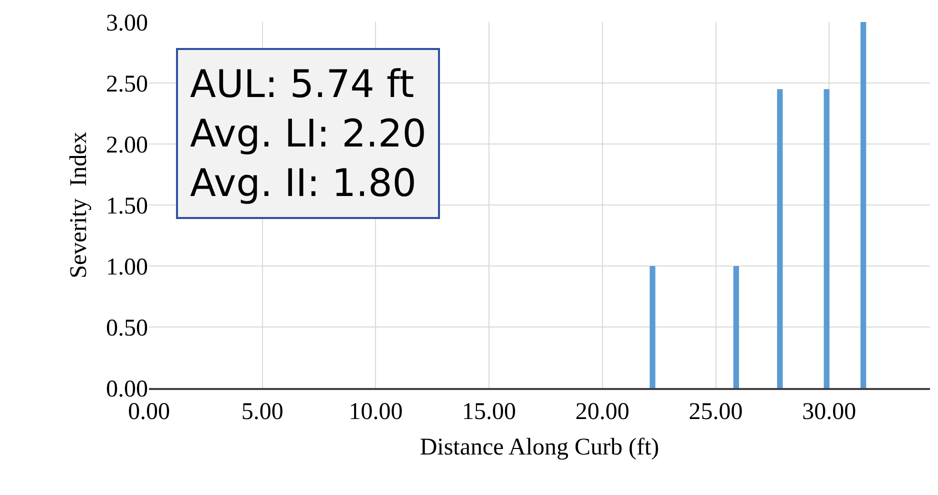 The image size is (938, 495). Describe the element at coordinates (127, 84) in the screenshot. I see `y-tick-label: 2.50` at that location.